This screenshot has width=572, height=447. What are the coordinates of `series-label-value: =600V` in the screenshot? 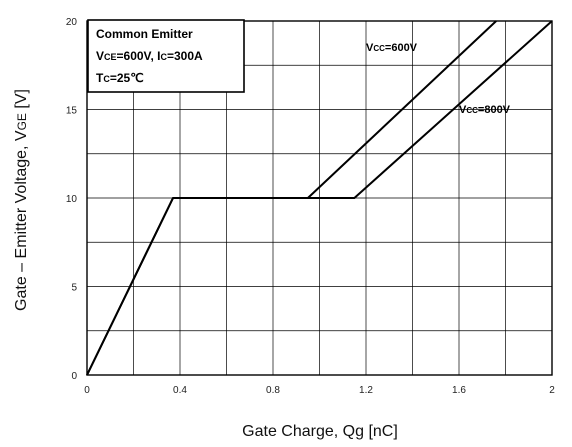 It's located at (401, 48).